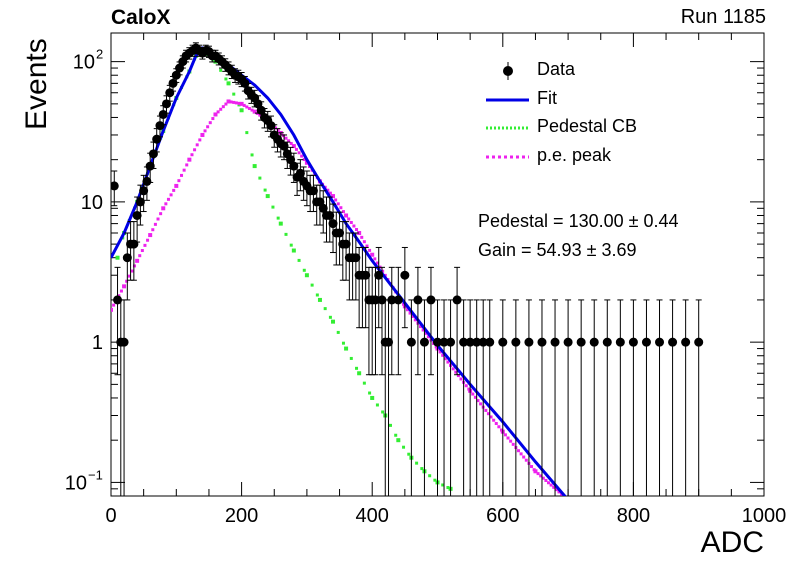  What do you see at coordinates (141, 17) in the screenshot?
I see `experiment-label: CaloX` at bounding box center [141, 17].